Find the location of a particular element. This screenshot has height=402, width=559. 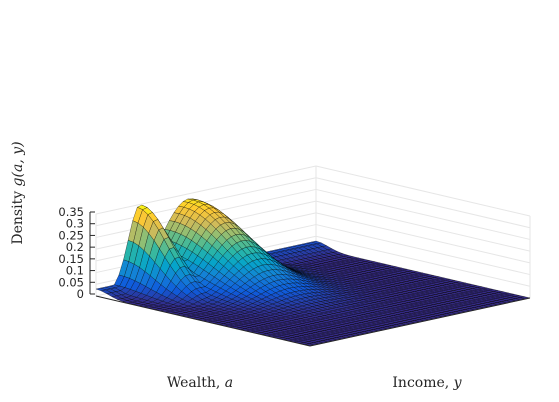

x-axis-label-var: a is located at coordinates (229, 383).